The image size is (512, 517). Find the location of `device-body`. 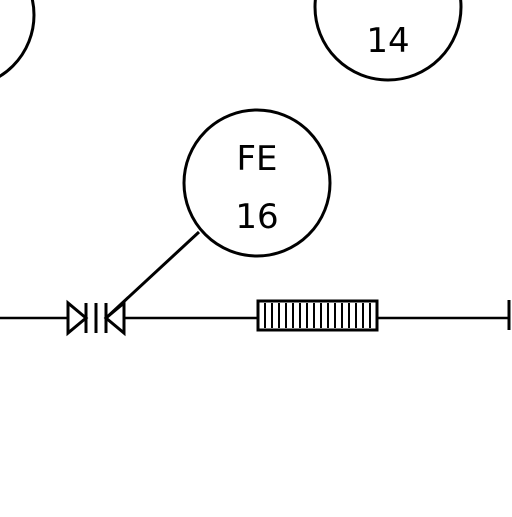

device-body is located at coordinates (317, 315).